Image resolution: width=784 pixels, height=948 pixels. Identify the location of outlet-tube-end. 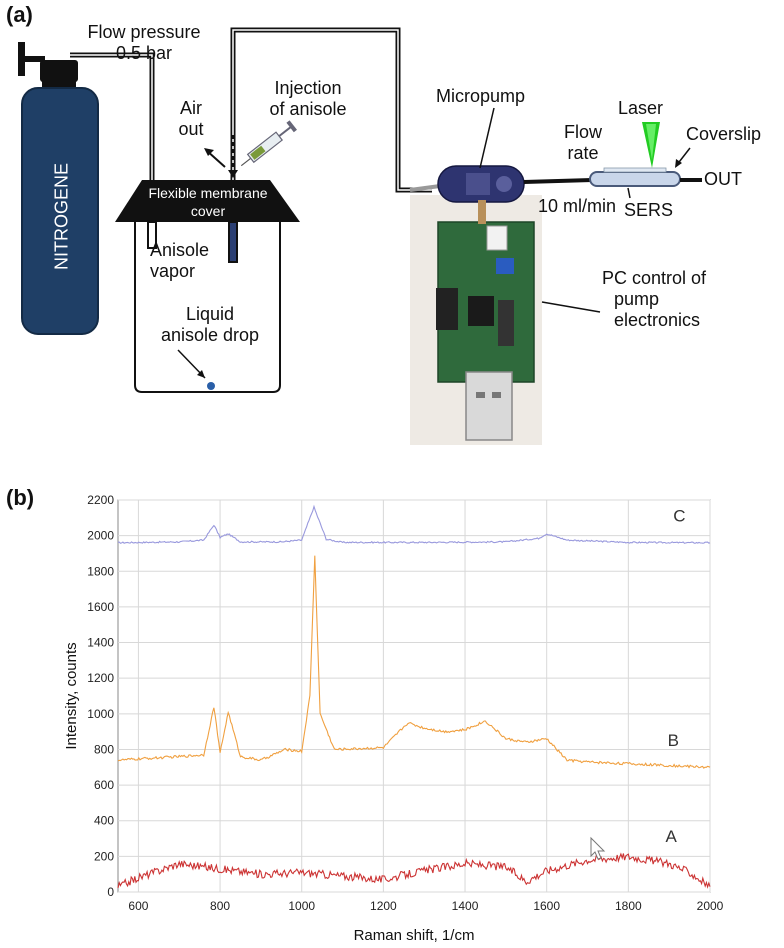
(233, 242).